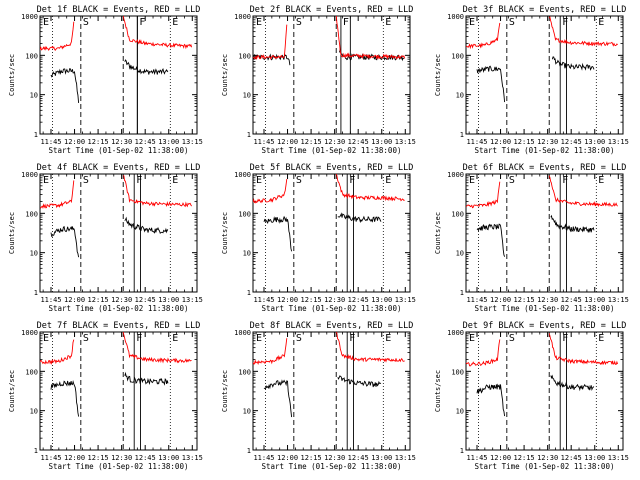 The image size is (640, 480). I want to click on panel-title: Det 4f BLACK = Events, RED = LLD, so click(119, 168).